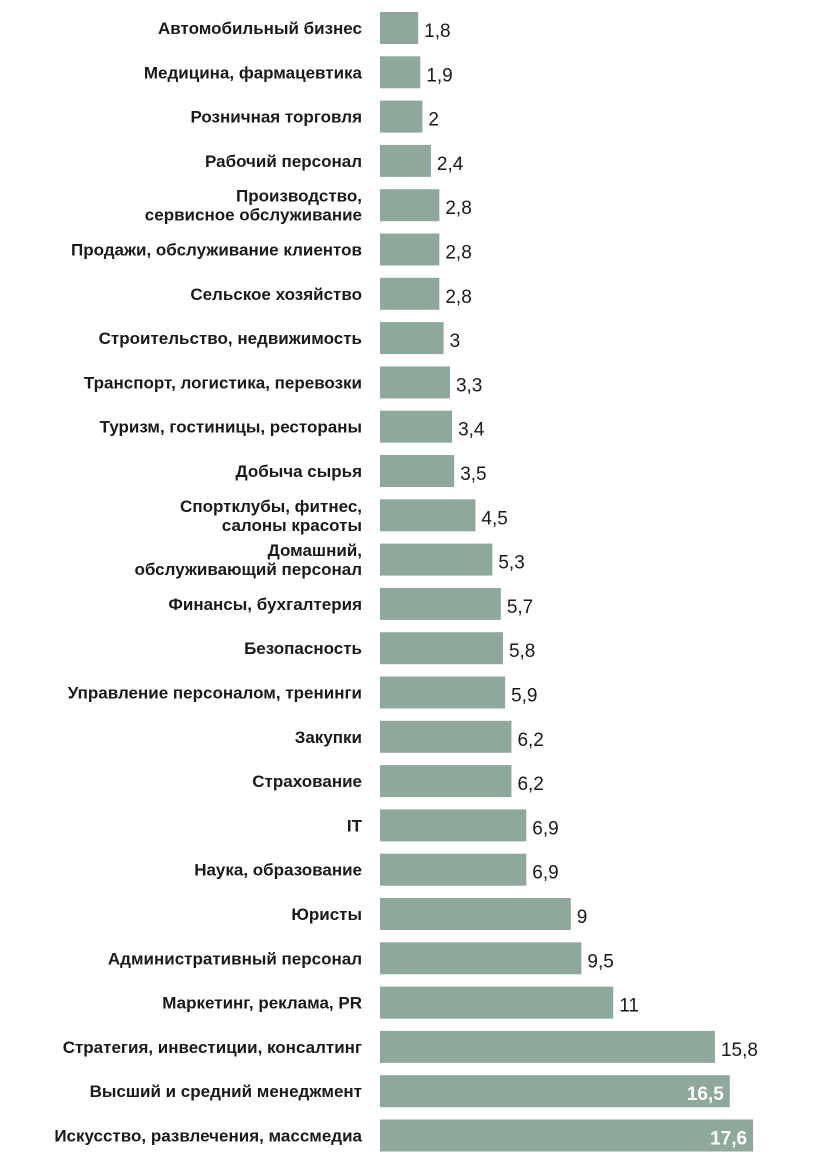 The height and width of the screenshot is (1171, 818). What do you see at coordinates (471, 430) in the screenshot?
I see `value-label: 3,4` at bounding box center [471, 430].